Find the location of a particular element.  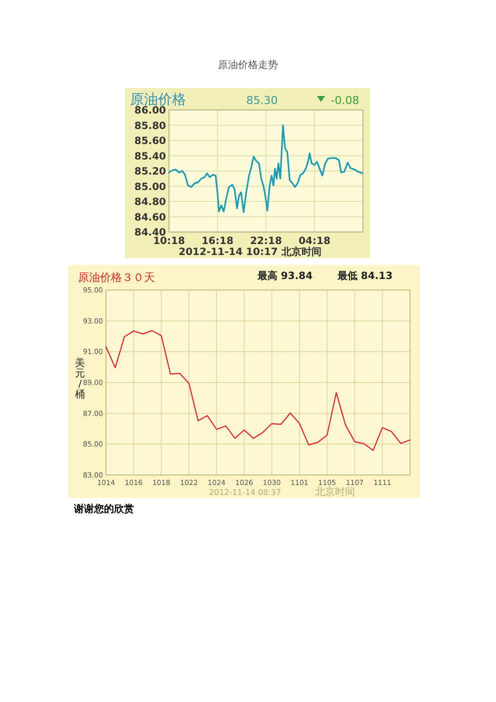

text: 北京时间 is located at coordinates (335, 492).